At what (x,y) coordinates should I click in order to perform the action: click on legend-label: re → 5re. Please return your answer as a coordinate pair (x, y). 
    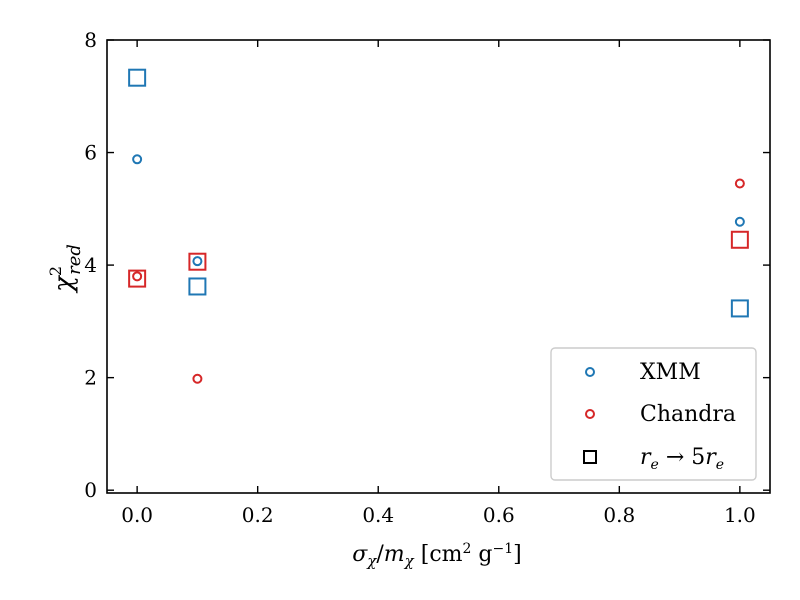
    Looking at the image, I should click on (682, 459).